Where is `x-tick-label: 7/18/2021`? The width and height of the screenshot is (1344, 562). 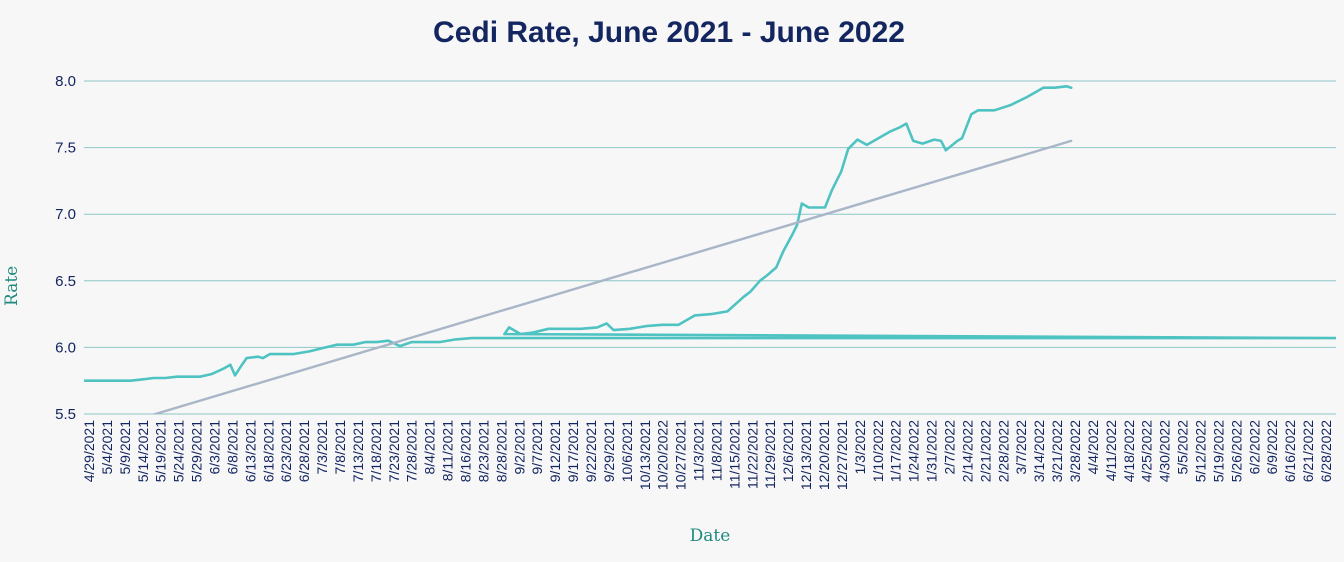
x-tick-label: 7/18/2021 is located at coordinates (376, 451).